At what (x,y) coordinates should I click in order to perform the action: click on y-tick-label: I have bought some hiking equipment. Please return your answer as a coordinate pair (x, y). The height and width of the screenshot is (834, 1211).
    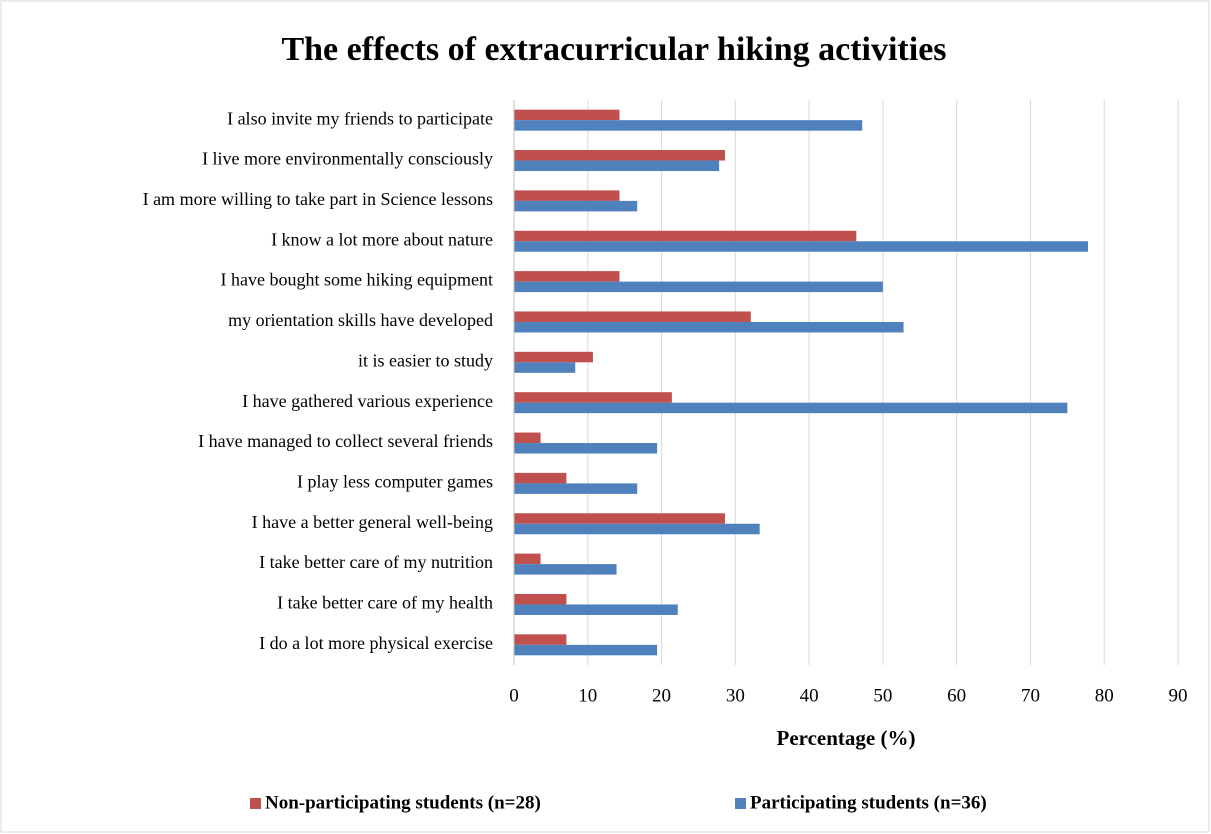
    Looking at the image, I should click on (357, 280).